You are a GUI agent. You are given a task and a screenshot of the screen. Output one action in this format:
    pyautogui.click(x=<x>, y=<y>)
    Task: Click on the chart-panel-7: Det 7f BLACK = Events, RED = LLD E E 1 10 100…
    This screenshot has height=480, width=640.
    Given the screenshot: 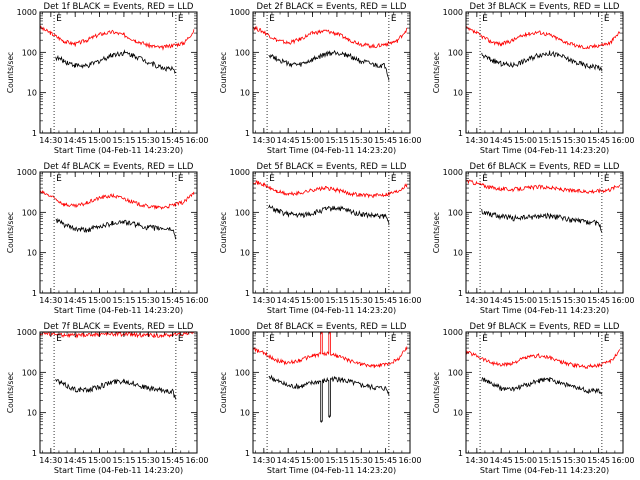 What is the action you would take?
    pyautogui.click(x=107, y=398)
    